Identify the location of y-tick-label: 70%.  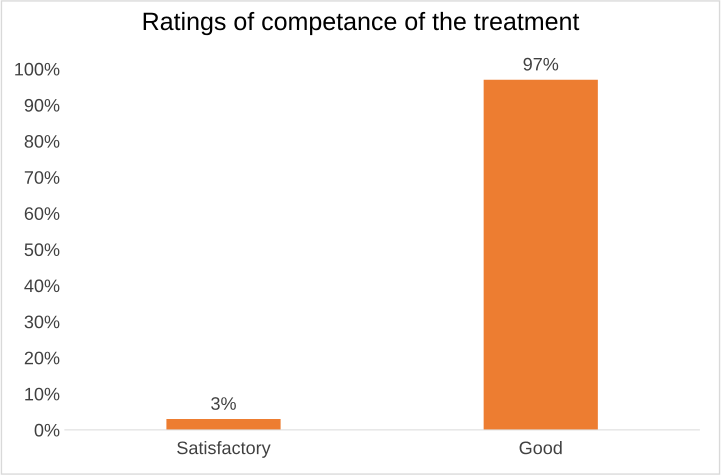
(42, 177).